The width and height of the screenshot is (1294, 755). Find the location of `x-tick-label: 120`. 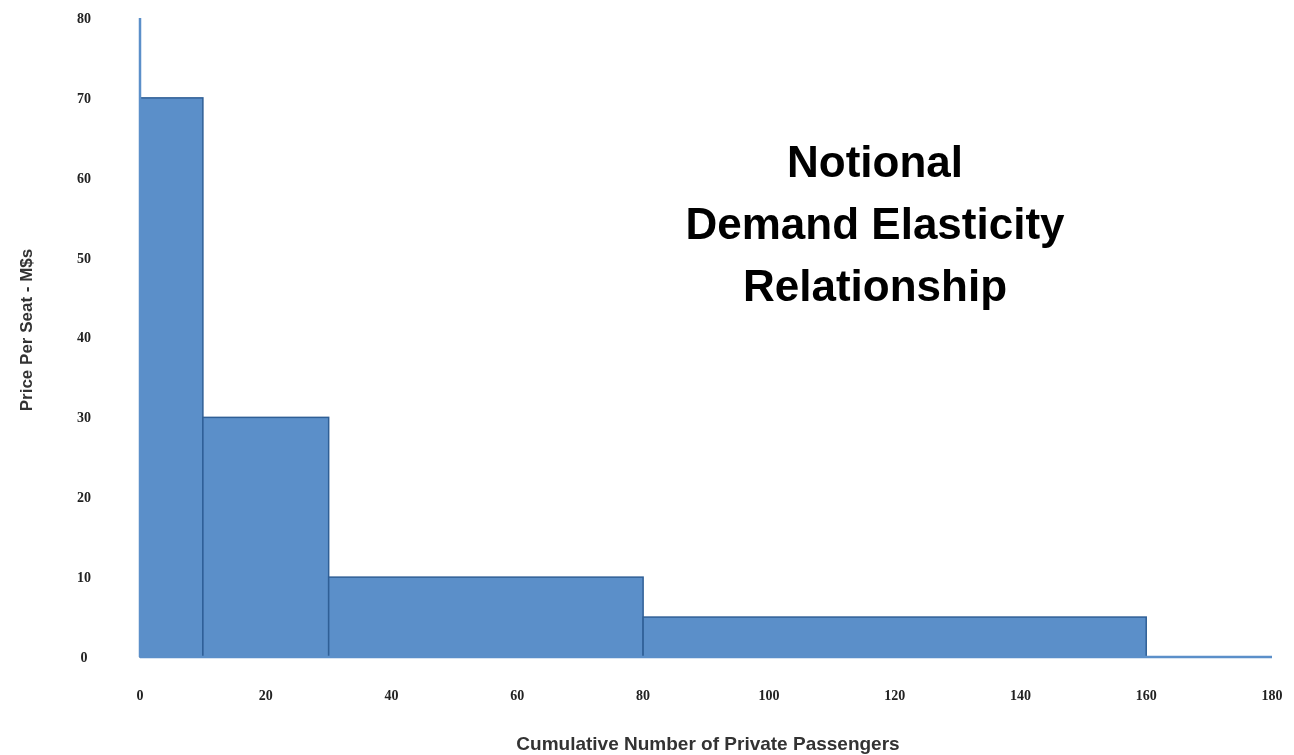

x-tick-label: 120 is located at coordinates (895, 695).